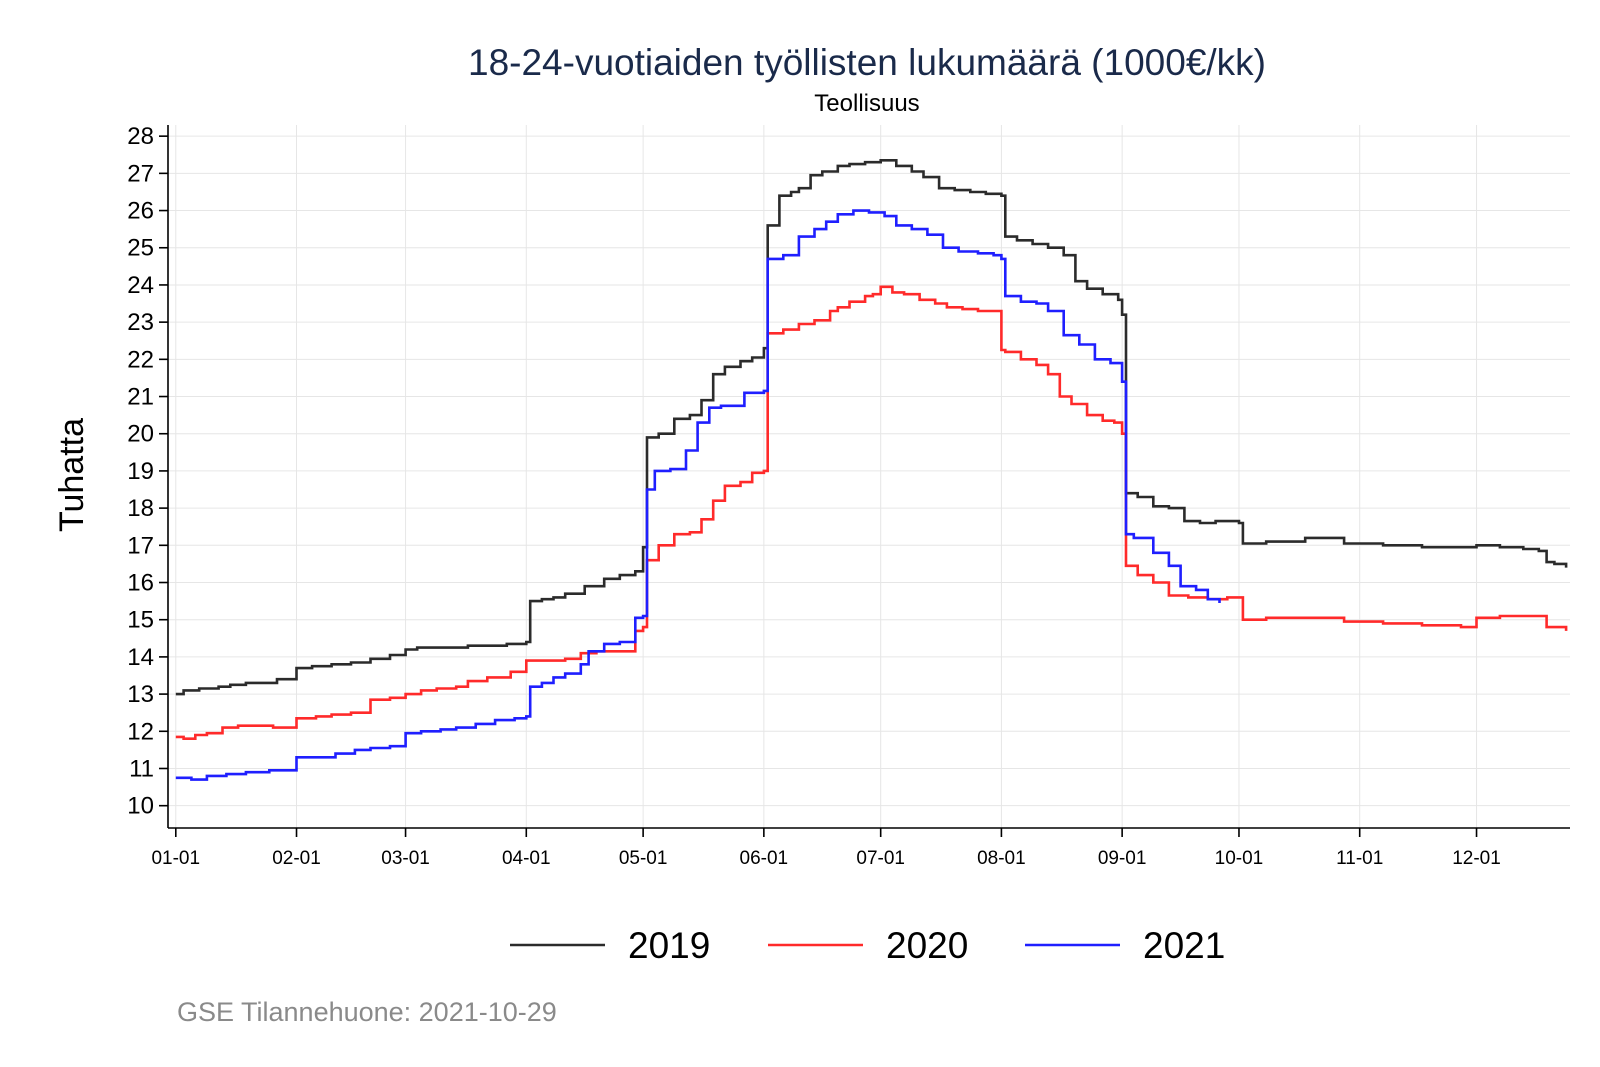 This screenshot has height=1067, width=1600. I want to click on y-axis-label: Tuhatta, so click(72, 475).